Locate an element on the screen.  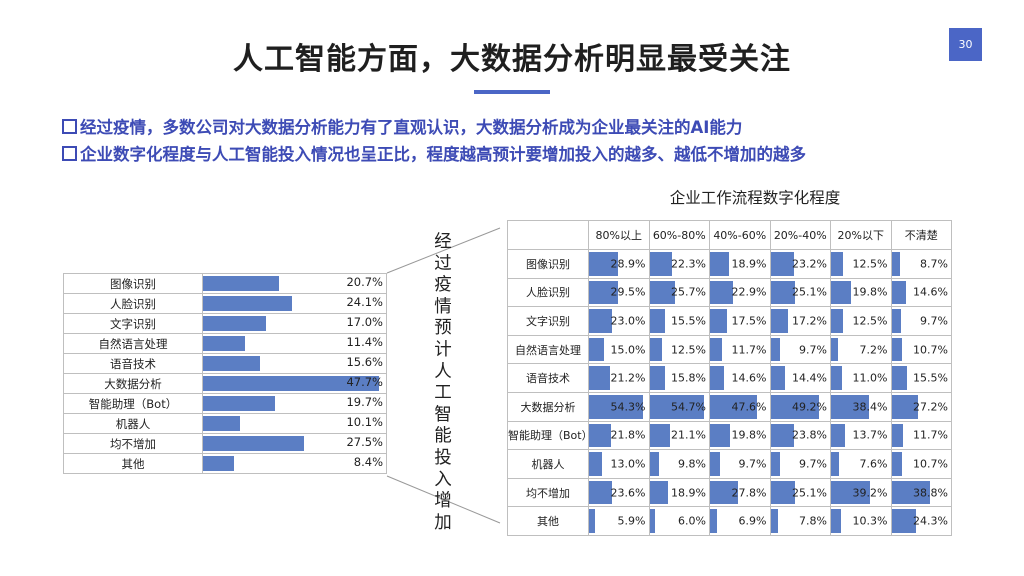
data-label: 11.4% is located at coordinates (364, 342).